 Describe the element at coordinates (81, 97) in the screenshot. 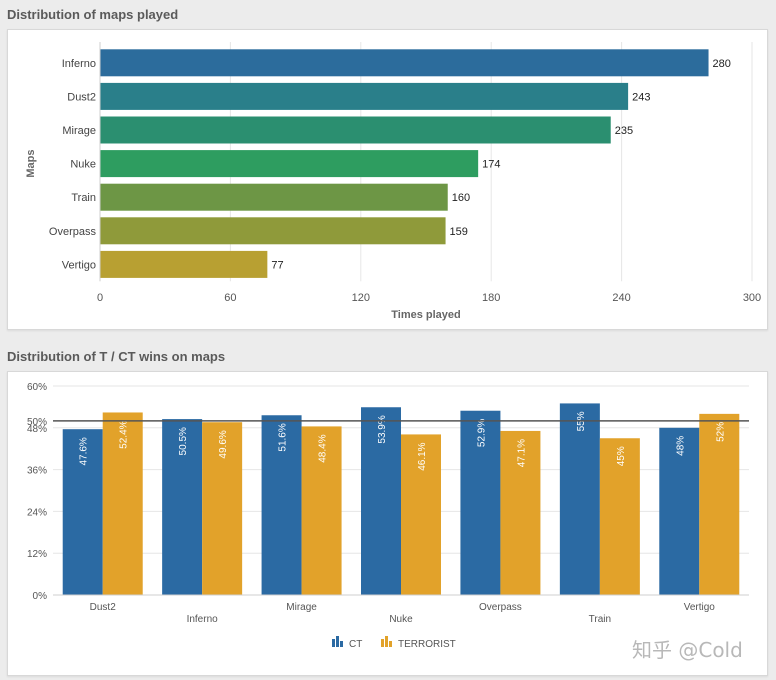

I see `y-category-label: Dust2` at that location.